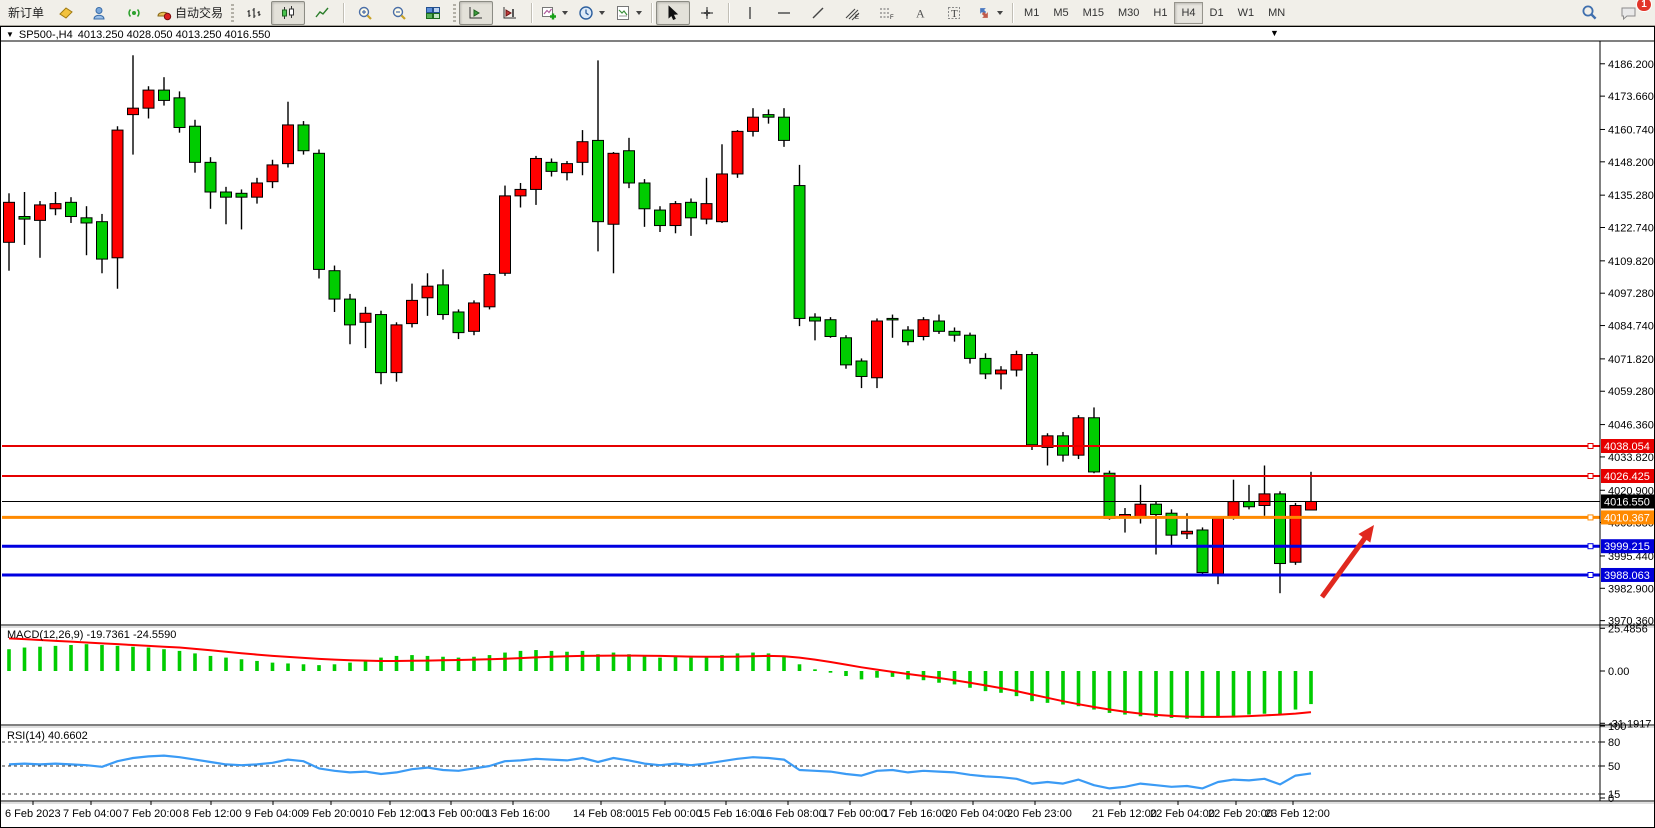  Describe the element at coordinates (433, 13) in the screenshot. I see `tile-windows-button` at that location.